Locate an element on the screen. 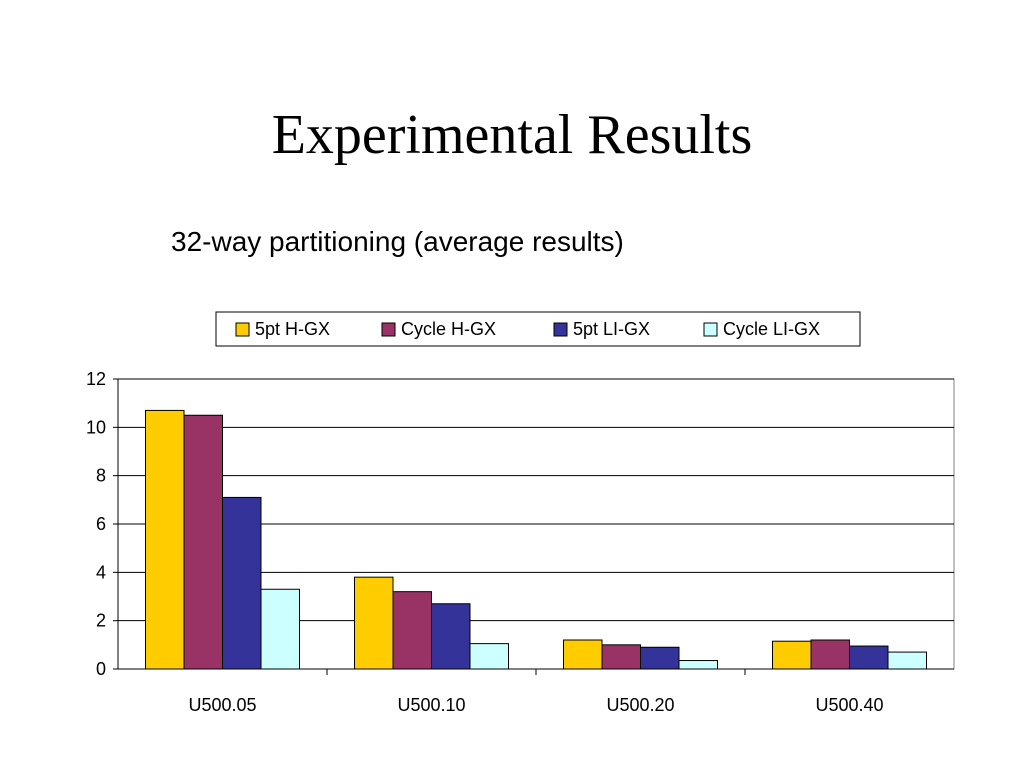 Image resolution: width=1024 pixels, height=768 pixels. y-tick-label: 4 is located at coordinates (101, 572).